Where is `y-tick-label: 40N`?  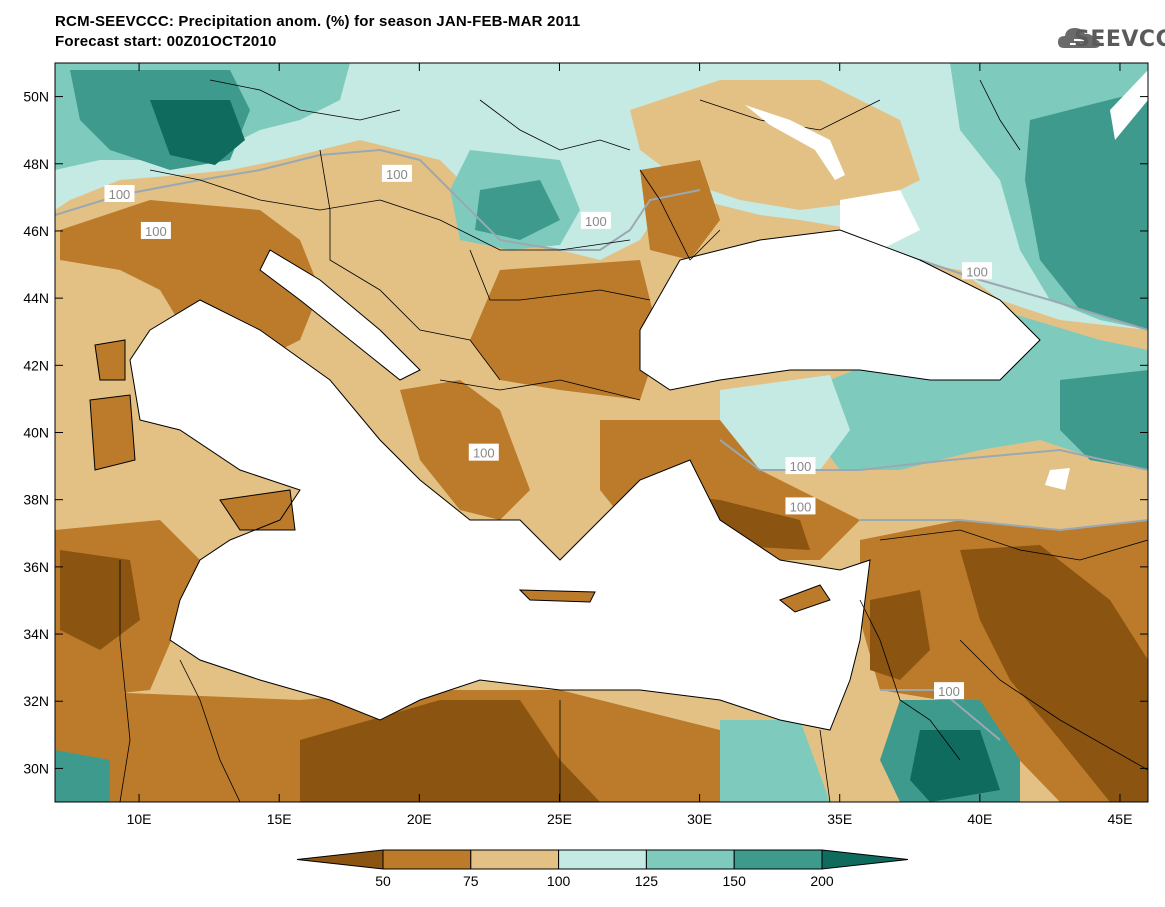 y-tick-label: 40N is located at coordinates (36, 433).